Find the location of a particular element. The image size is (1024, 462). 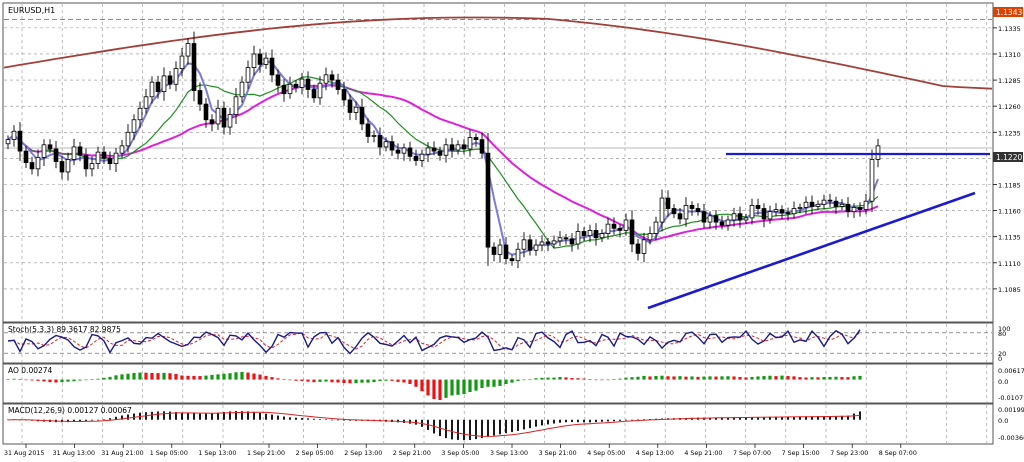

ascending-trendline is located at coordinates (811, 250).